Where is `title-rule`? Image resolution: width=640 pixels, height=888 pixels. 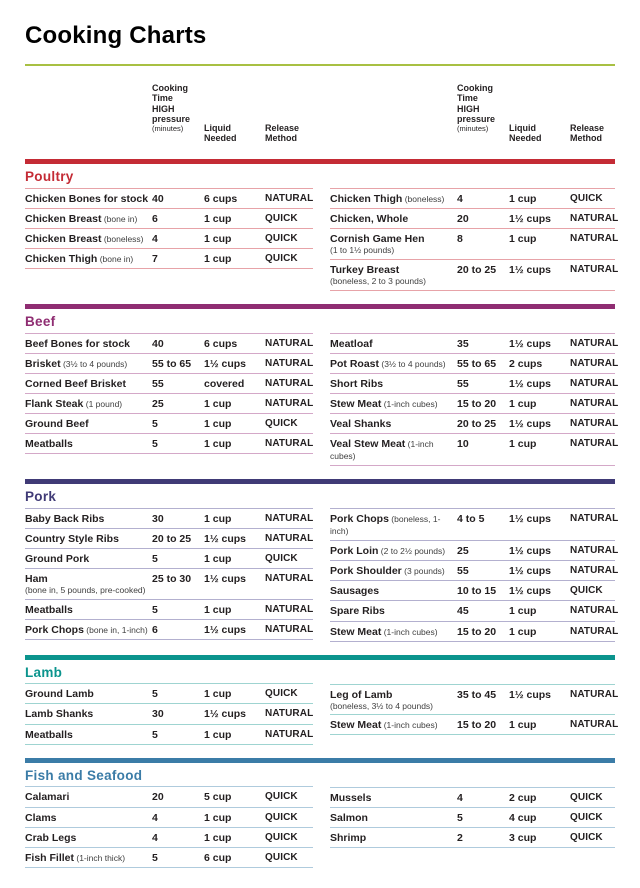
title-rule is located at coordinates (320, 65).